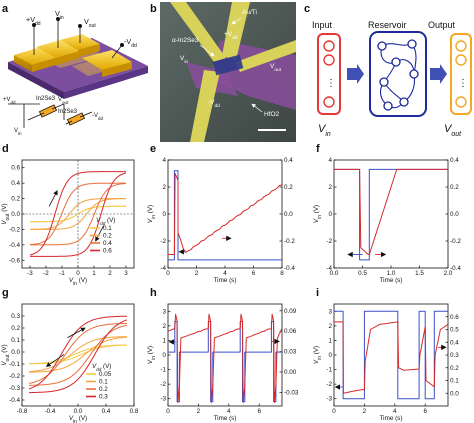  What do you see at coordinates (398, 74) in the screenshot?
I see `reservoir-box` at bounding box center [398, 74].